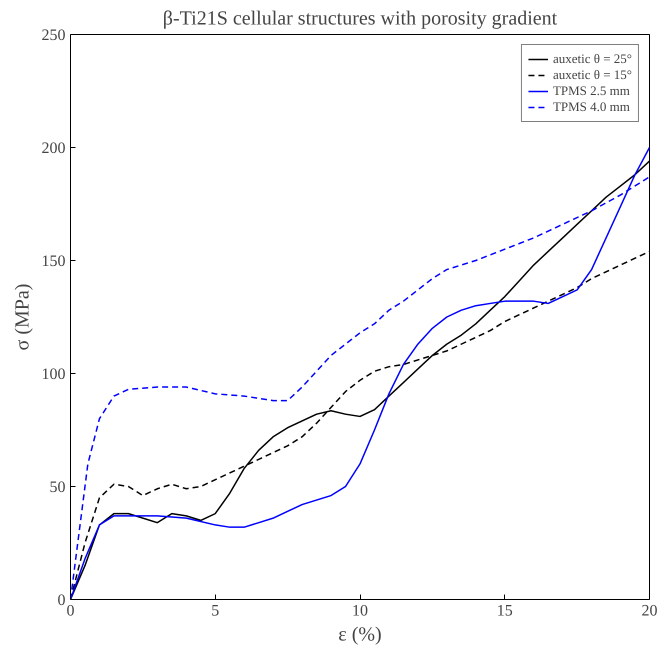  I want to click on legend-label: auxetic θ = 25°, so click(592, 59).